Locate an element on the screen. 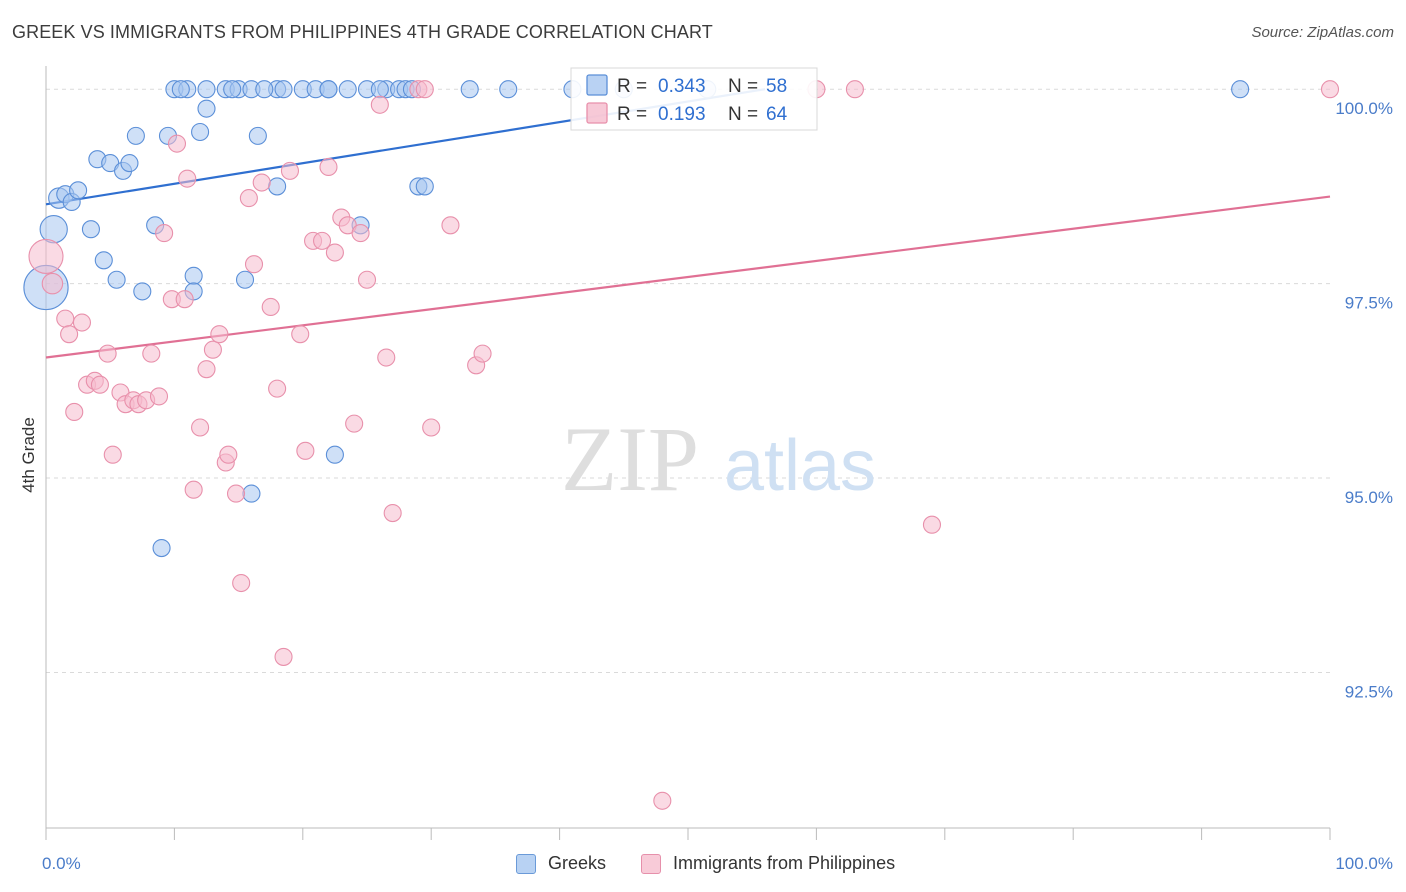  legend-swatch-philippines is located at coordinates (651, 863).